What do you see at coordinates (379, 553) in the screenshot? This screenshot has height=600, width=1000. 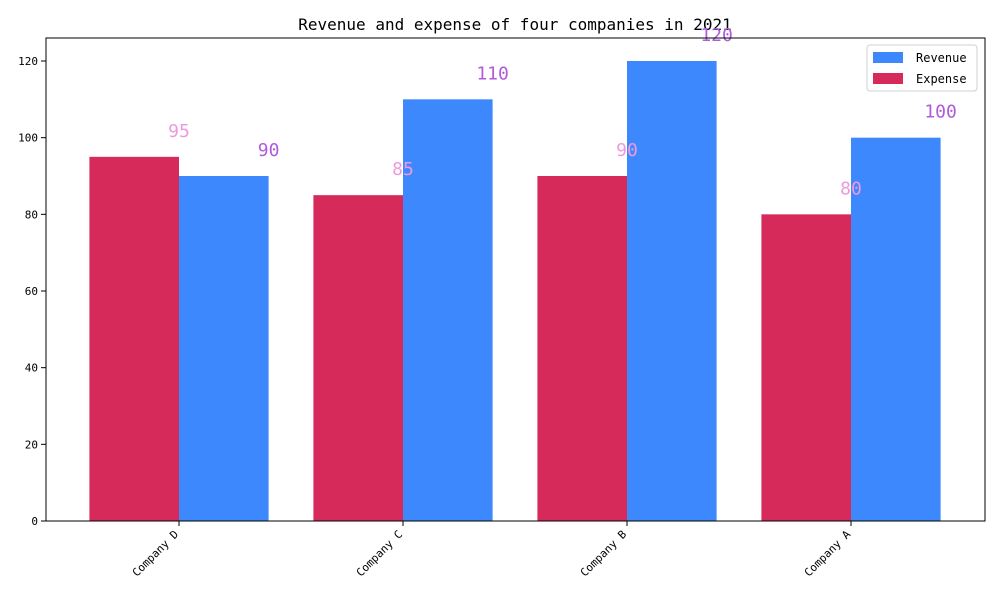 I see `x-tick-label: Company C` at bounding box center [379, 553].